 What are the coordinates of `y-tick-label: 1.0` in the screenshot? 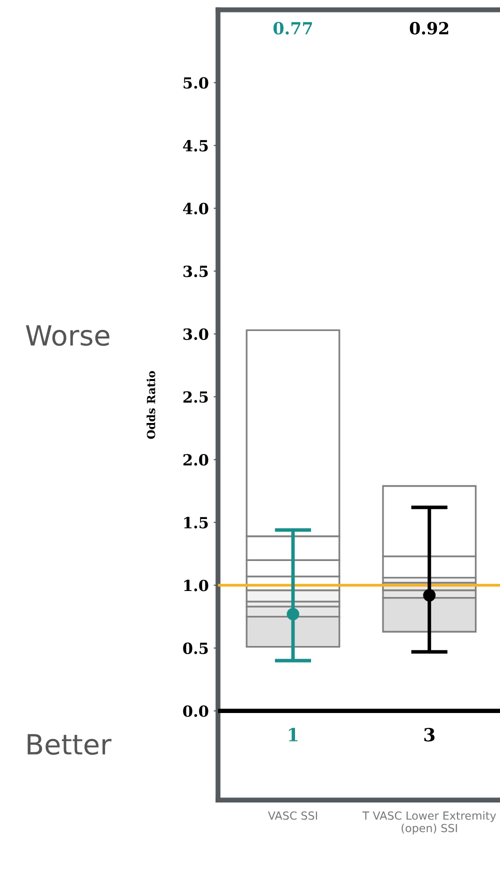 It's located at (196, 586).